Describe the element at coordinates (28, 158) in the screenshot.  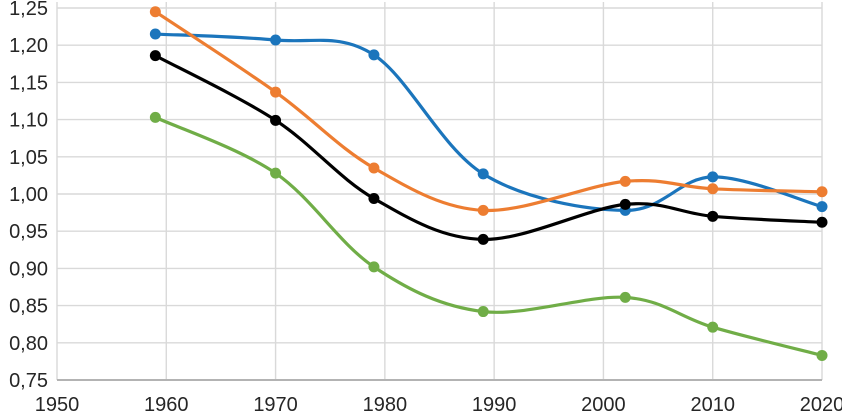
I see `y-axis-tick-label: 1,05` at that location.